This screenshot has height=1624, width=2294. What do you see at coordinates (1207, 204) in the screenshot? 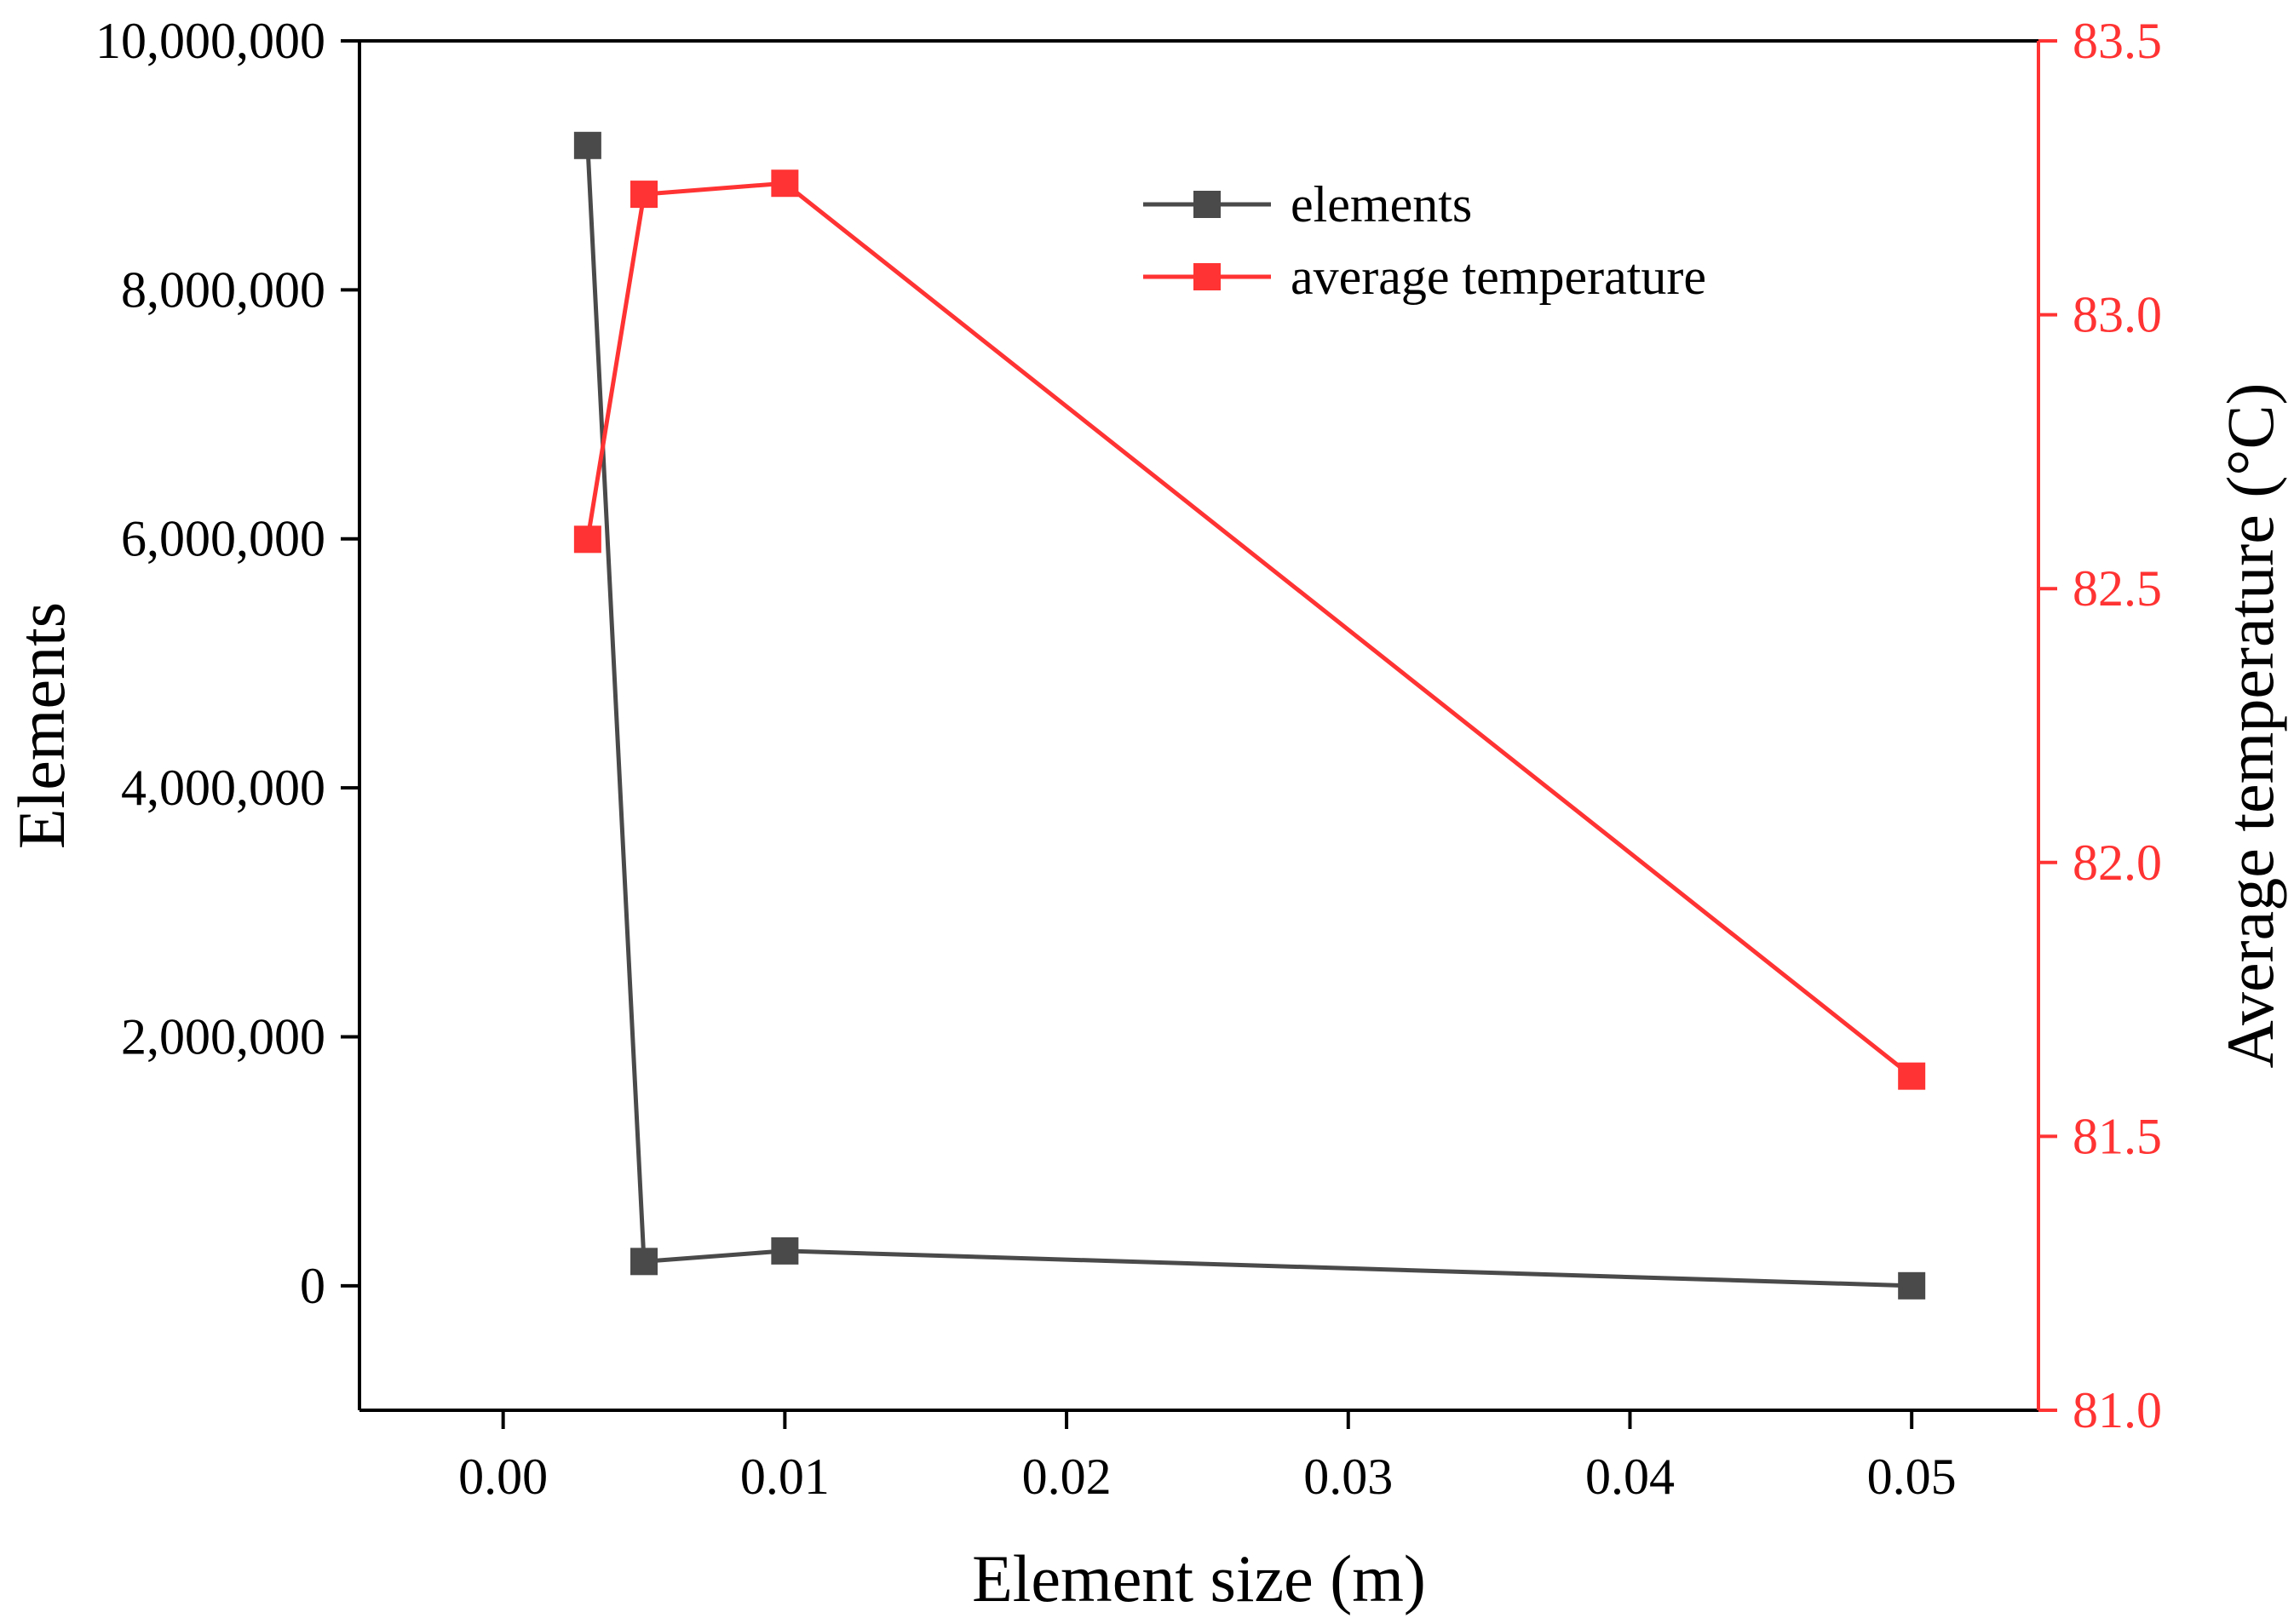
I see `legend-marker-elements` at bounding box center [1207, 204].